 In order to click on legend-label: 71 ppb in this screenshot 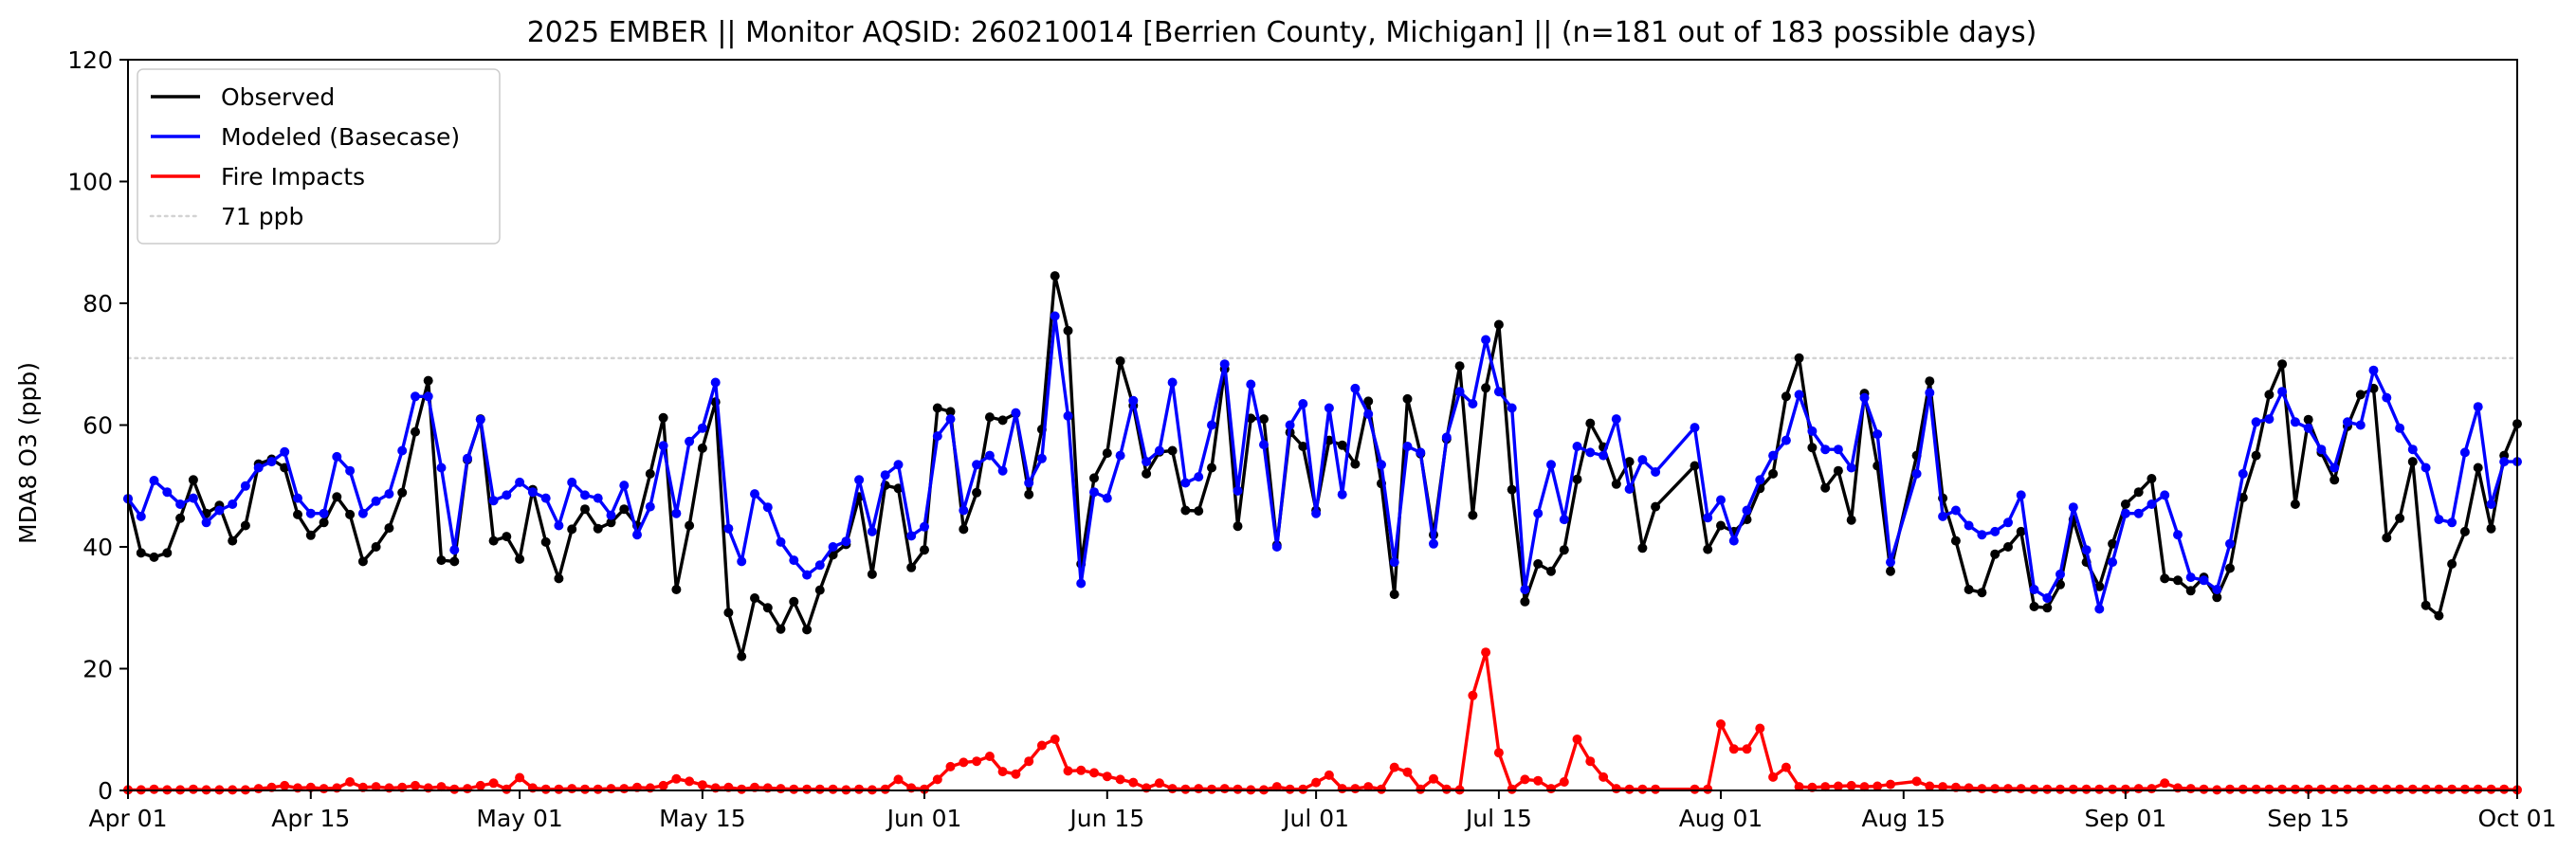, I will do `click(262, 216)`.